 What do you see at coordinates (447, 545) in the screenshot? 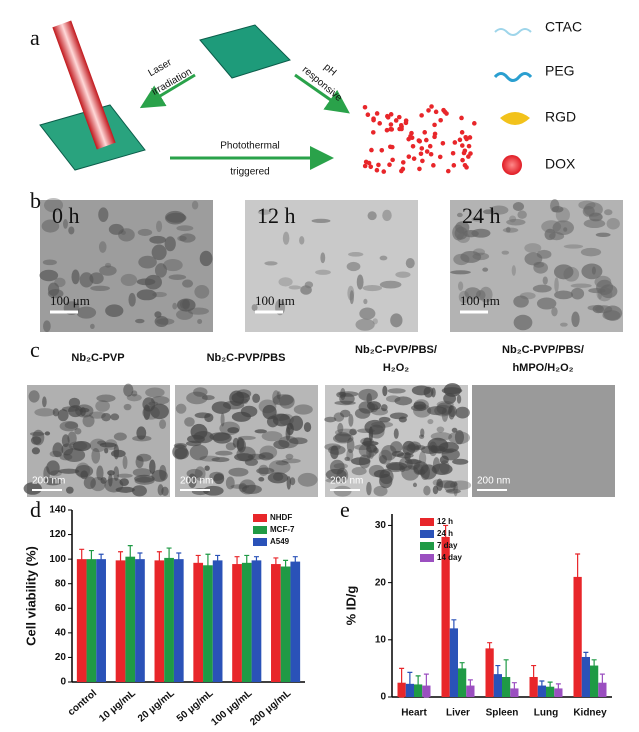
I see `legend-label: 7 day` at bounding box center [447, 545].